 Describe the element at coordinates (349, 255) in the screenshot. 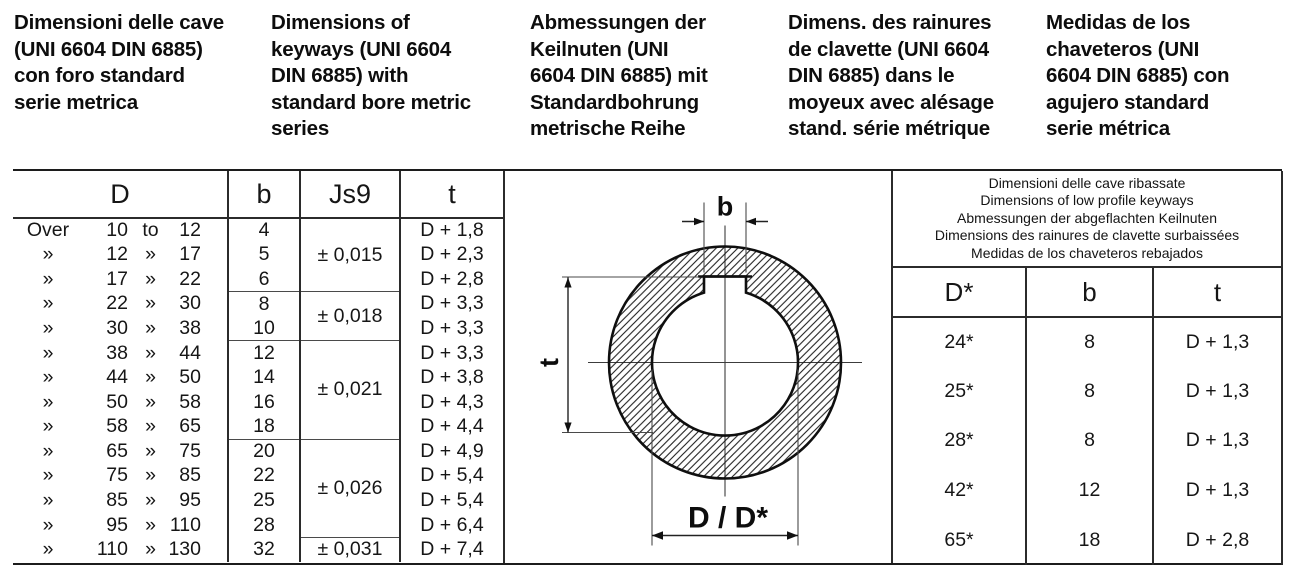

I see `js9-tolerance-cell: ± 0,015` at that location.